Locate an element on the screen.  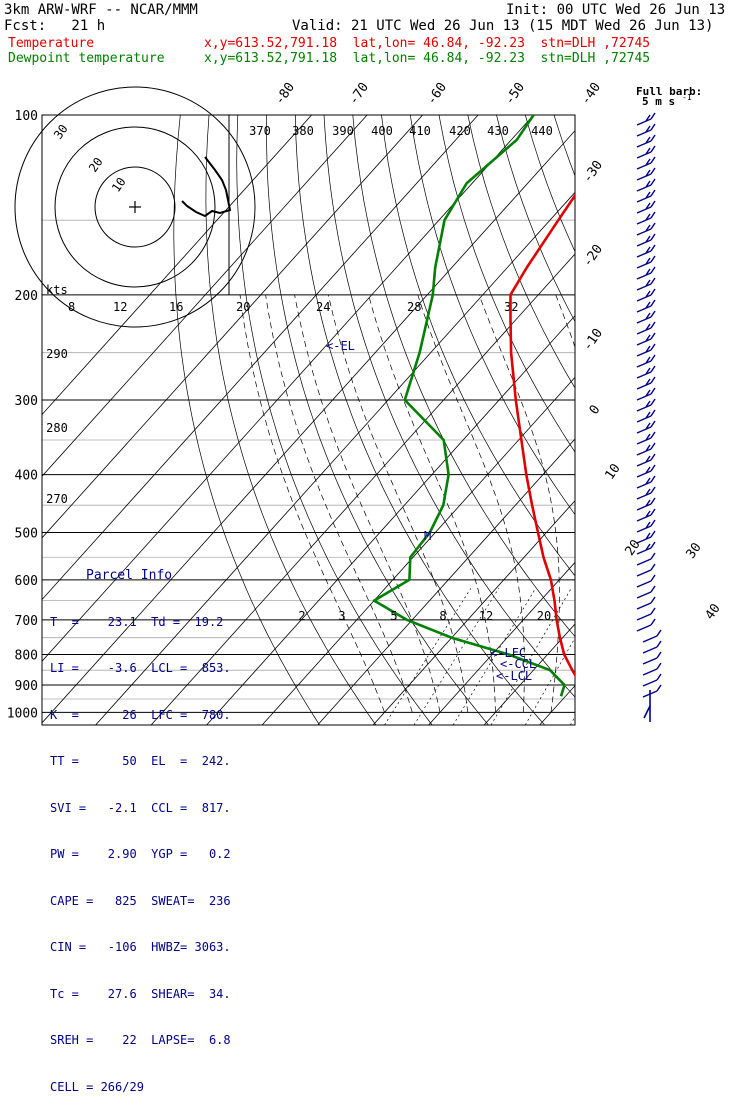
barb-legend-units: 5 m s is located at coordinates (658, 101).